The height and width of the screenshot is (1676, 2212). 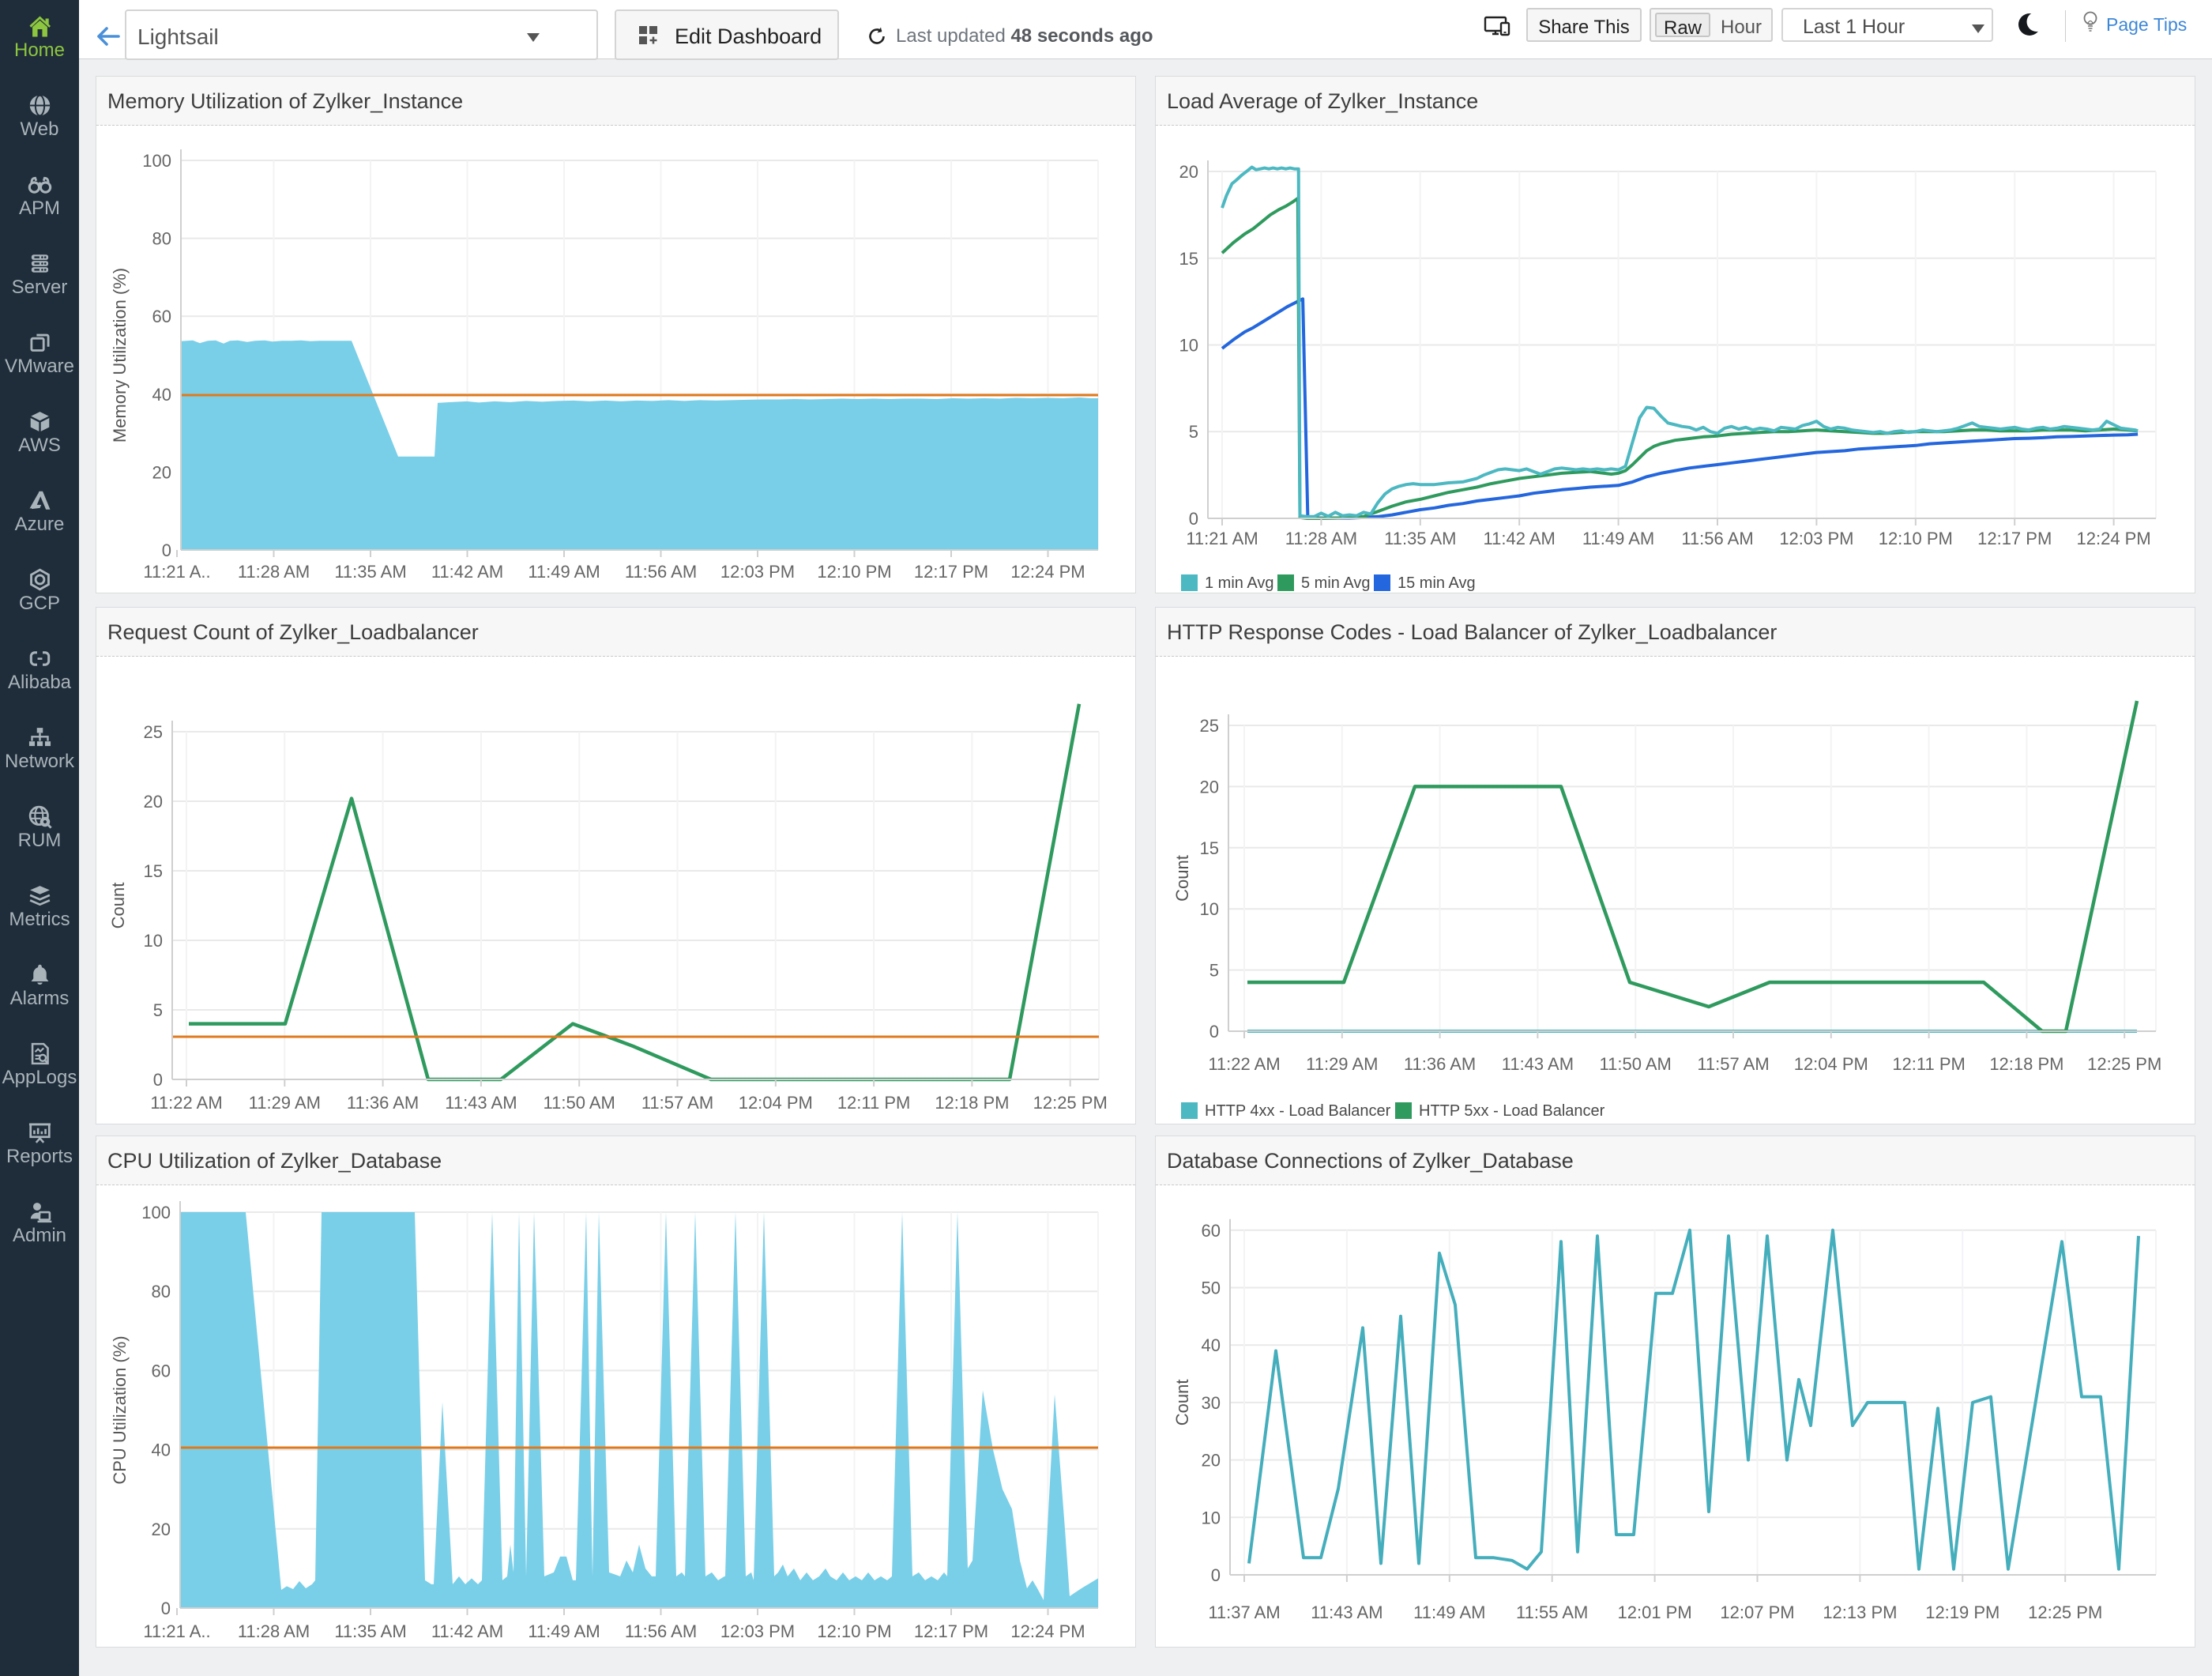 What do you see at coordinates (1552, 1613) in the screenshot?
I see `svg-text: 11:55 AM` at bounding box center [1552, 1613].